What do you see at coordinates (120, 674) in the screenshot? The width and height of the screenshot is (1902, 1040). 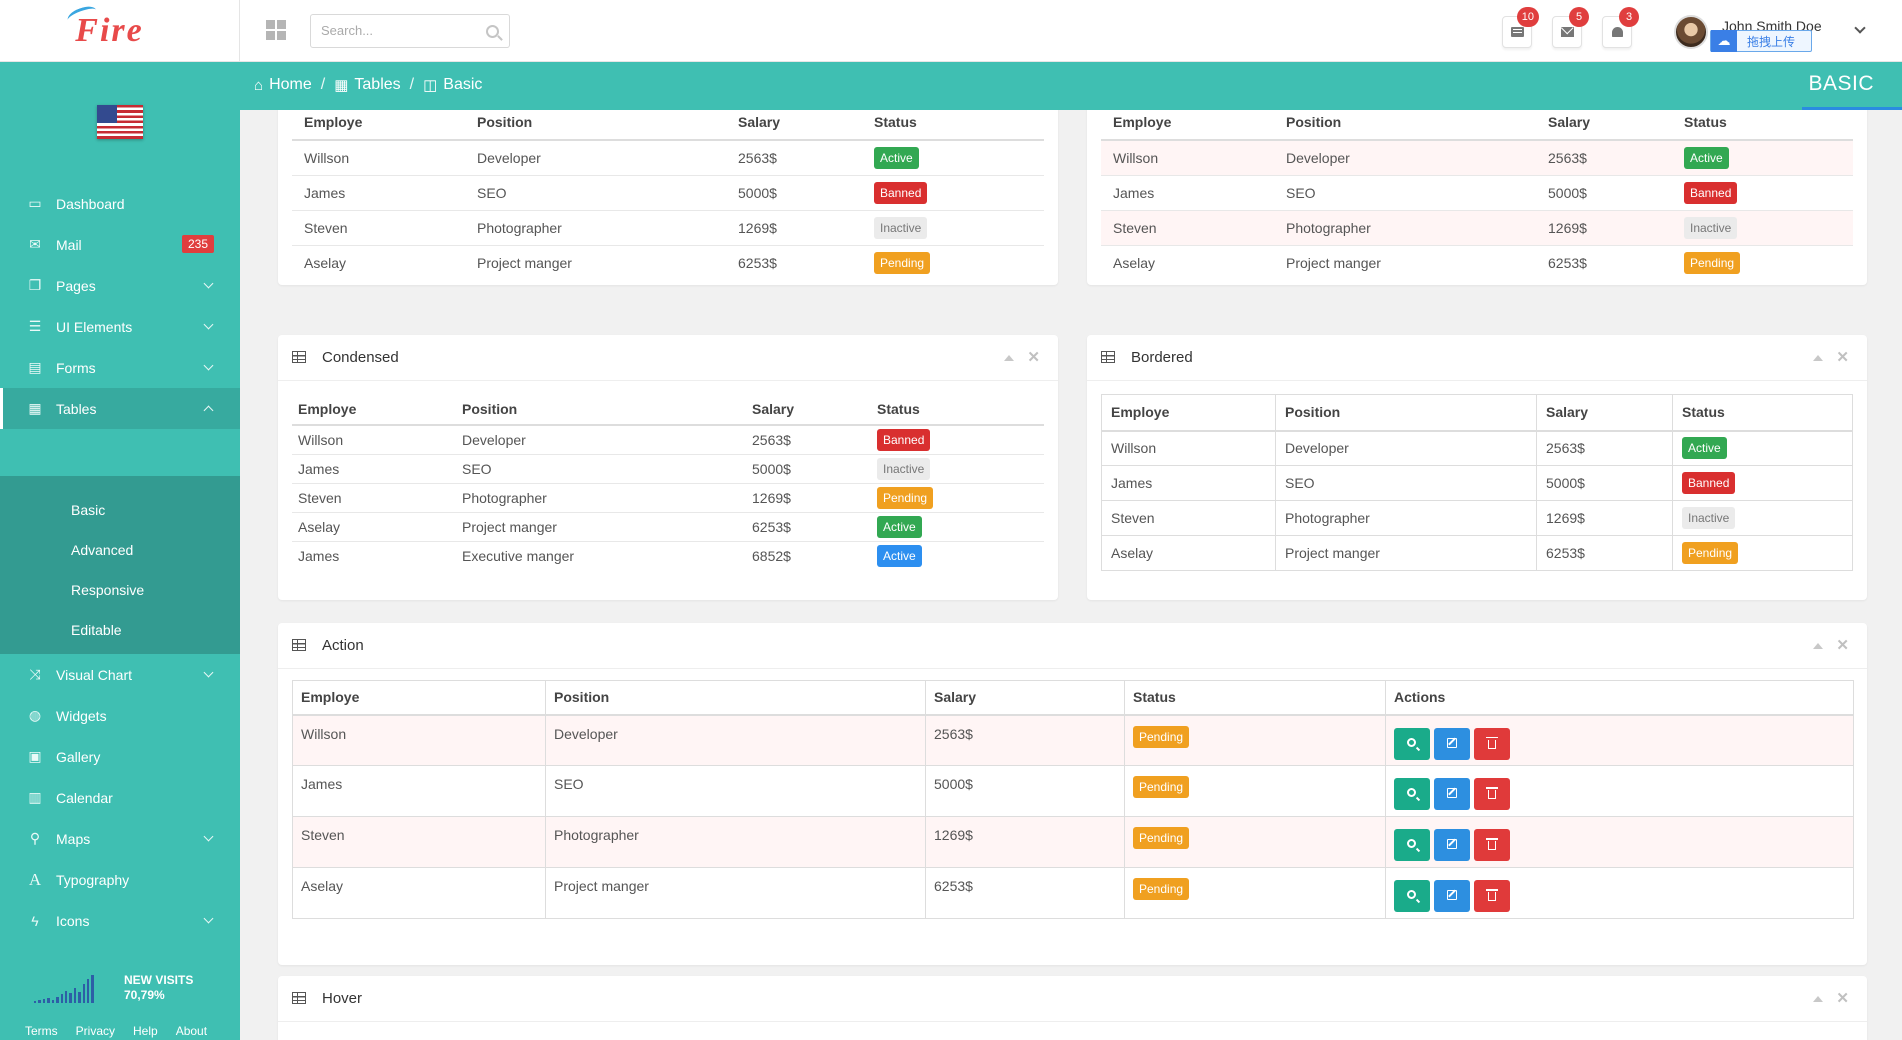 I see `sidebar-item-visual-chart: ⤨ Visual Chart` at bounding box center [120, 674].